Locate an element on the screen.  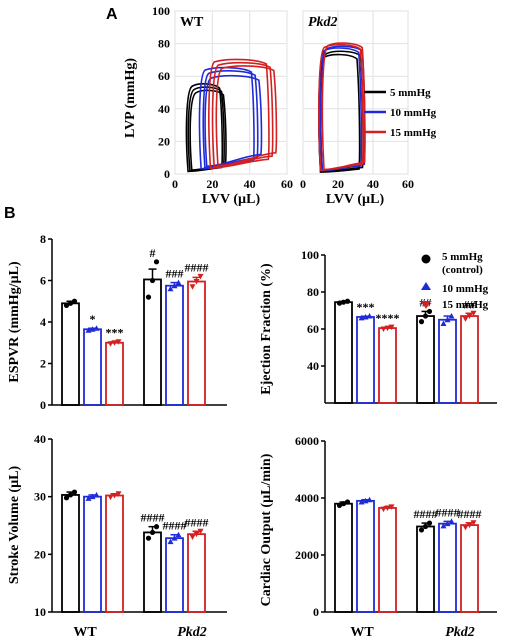
group-label-wt: WT is located at coordinates (362, 632).